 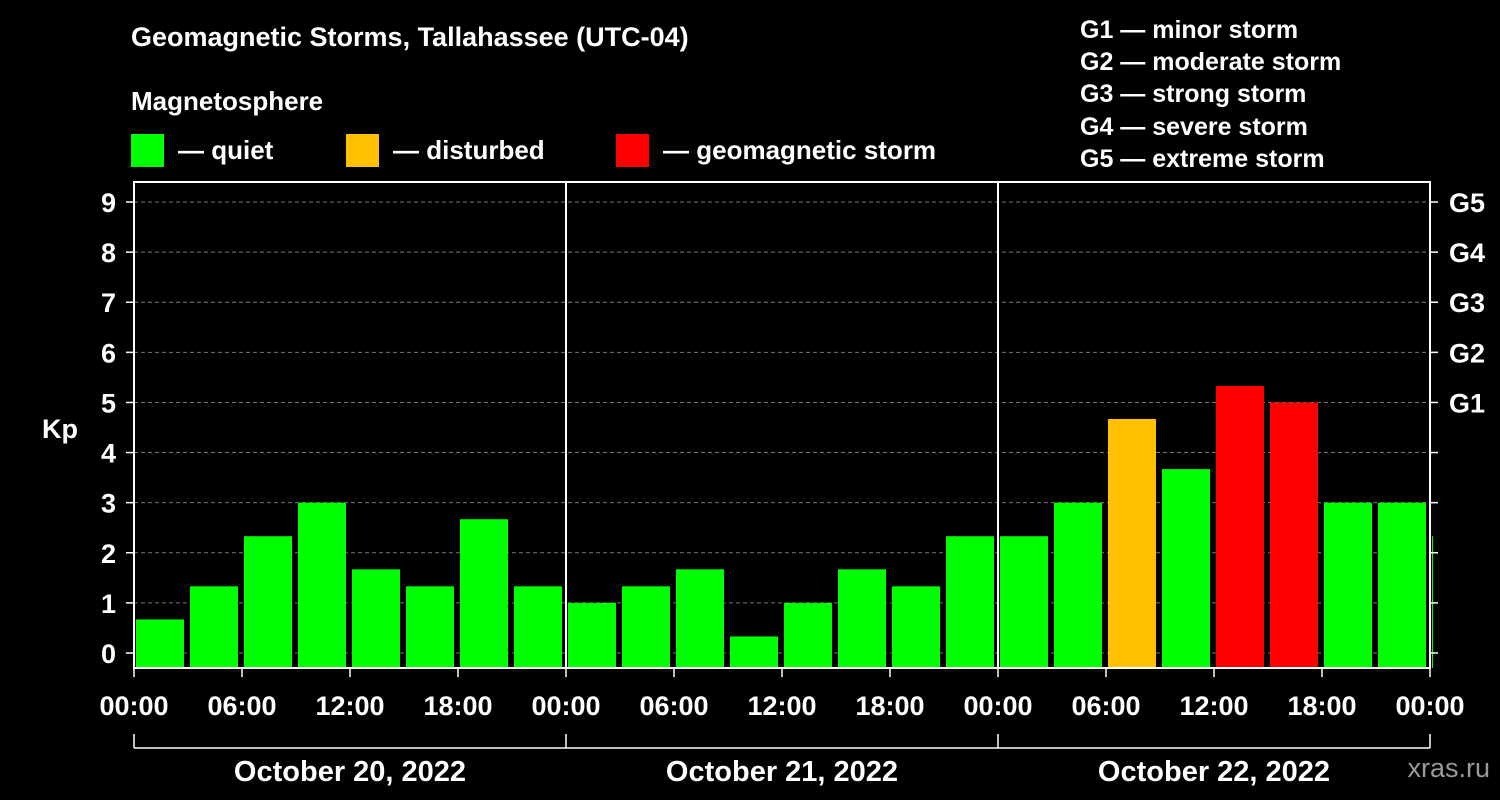 What do you see at coordinates (108, 353) in the screenshot?
I see `ytick-label-6: 6` at bounding box center [108, 353].